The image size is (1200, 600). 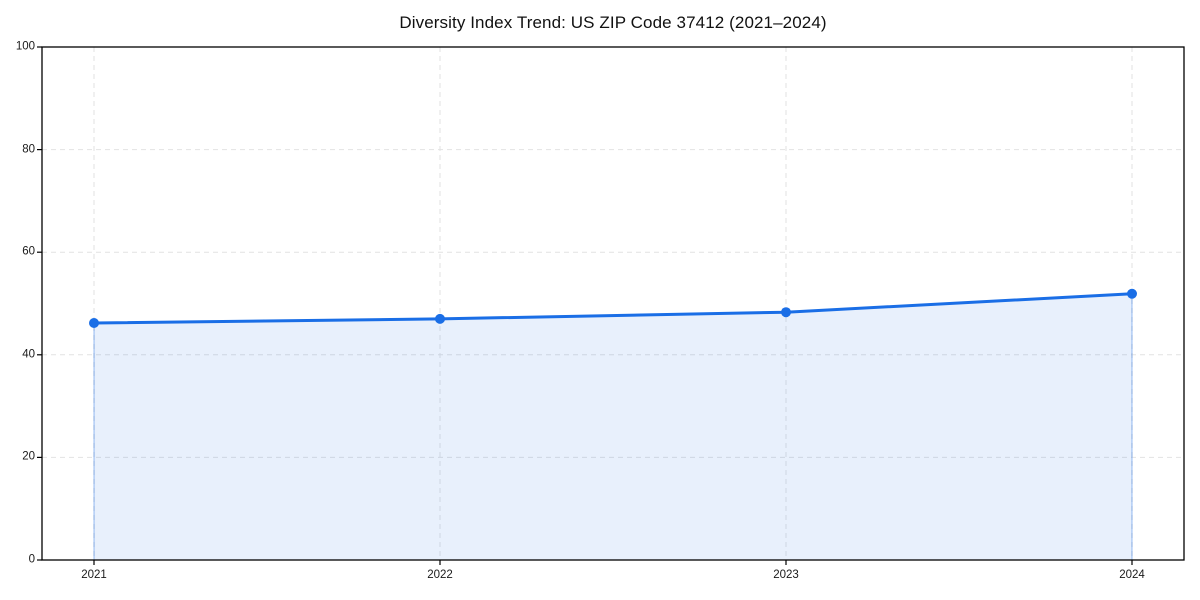 I want to click on y-tick-label: 100, so click(x=25, y=46).